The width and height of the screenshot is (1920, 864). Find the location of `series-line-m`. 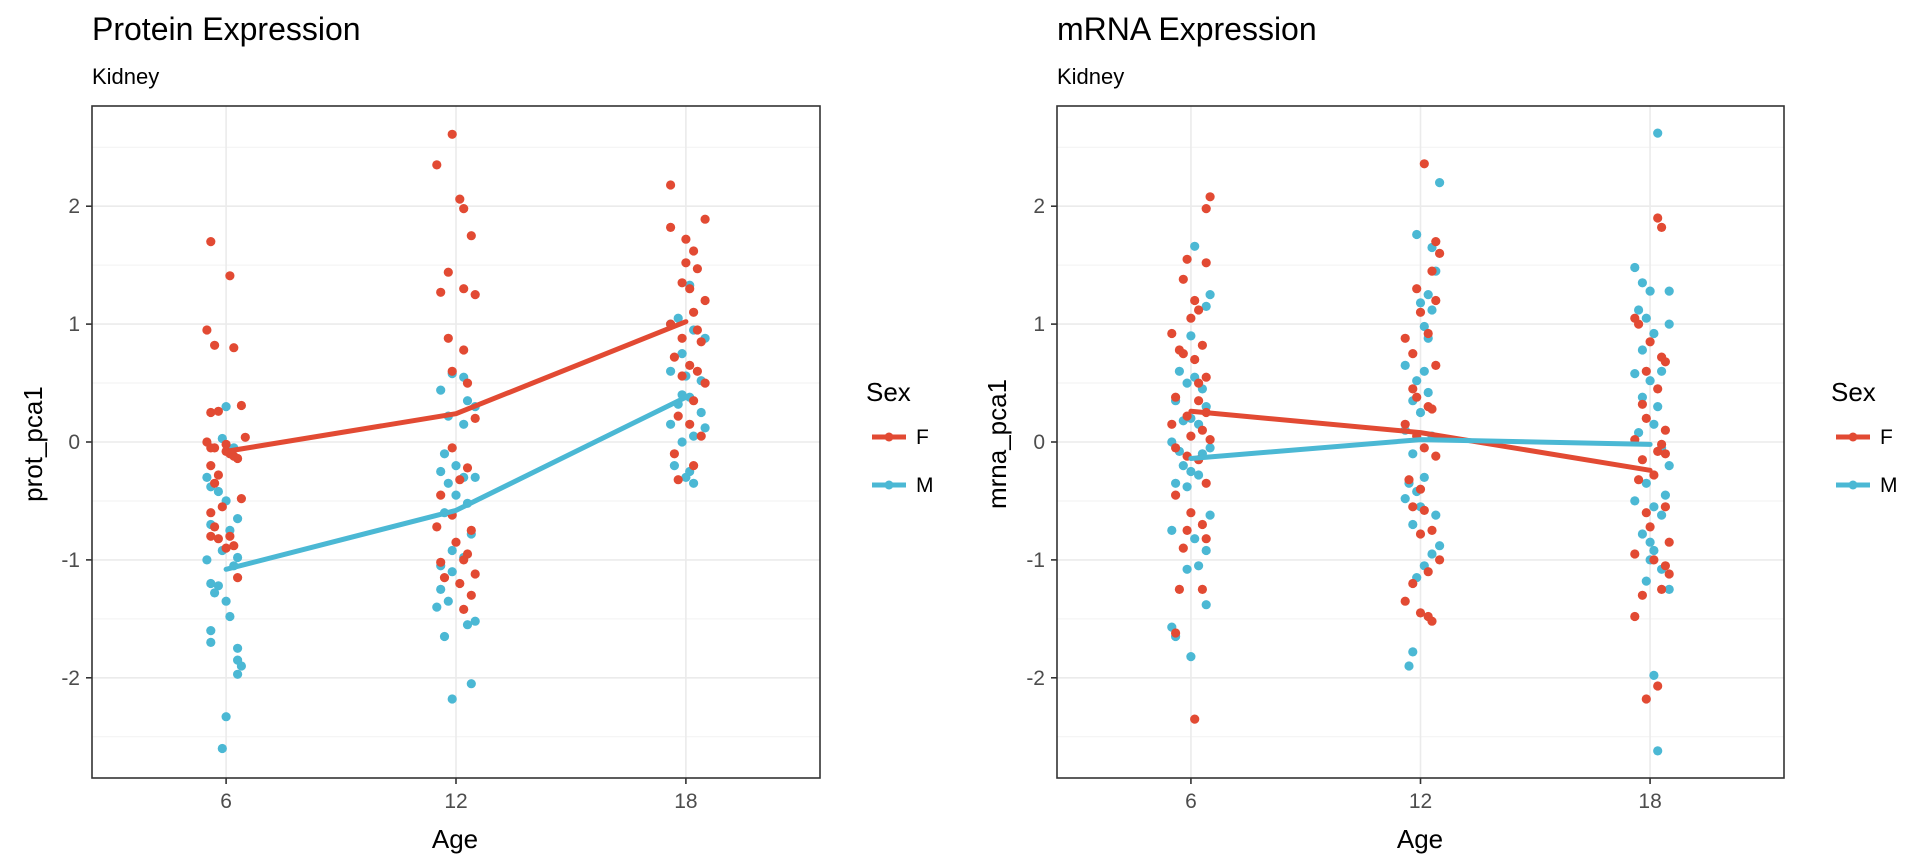

series-line-m is located at coordinates (456, 483).